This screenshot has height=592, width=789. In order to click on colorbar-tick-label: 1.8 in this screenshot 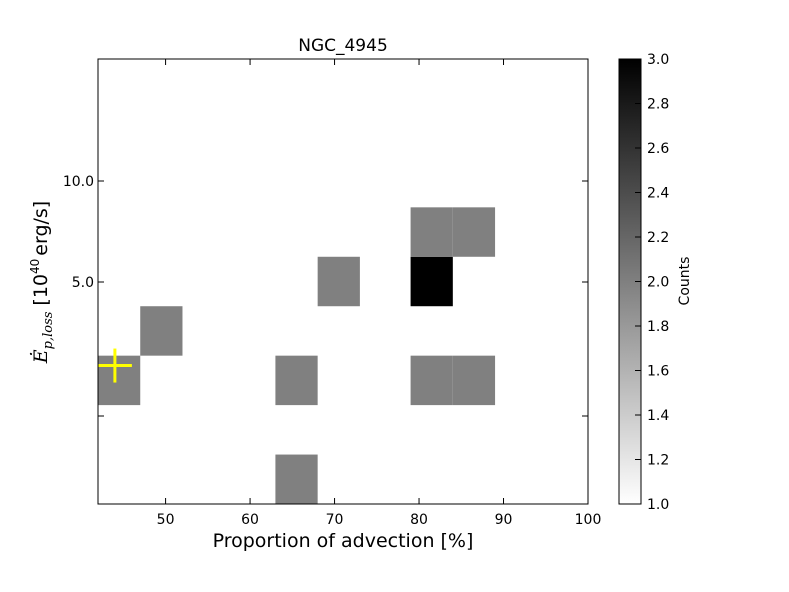, I will do `click(658, 327)`.